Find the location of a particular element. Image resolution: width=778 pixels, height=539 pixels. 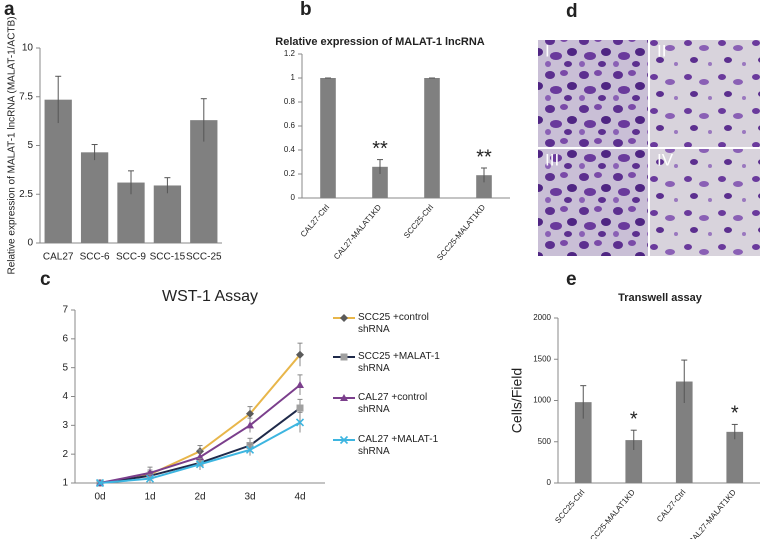

microscopy-panel: d I II III IV is located at coordinates (649, 128).